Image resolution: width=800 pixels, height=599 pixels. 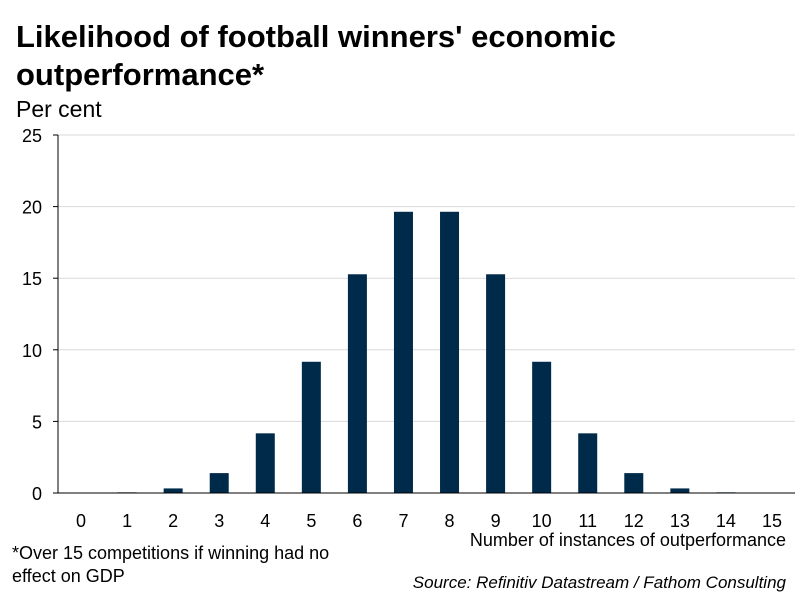 What do you see at coordinates (127, 521) in the screenshot?
I see `x-tick-label: 1` at bounding box center [127, 521].